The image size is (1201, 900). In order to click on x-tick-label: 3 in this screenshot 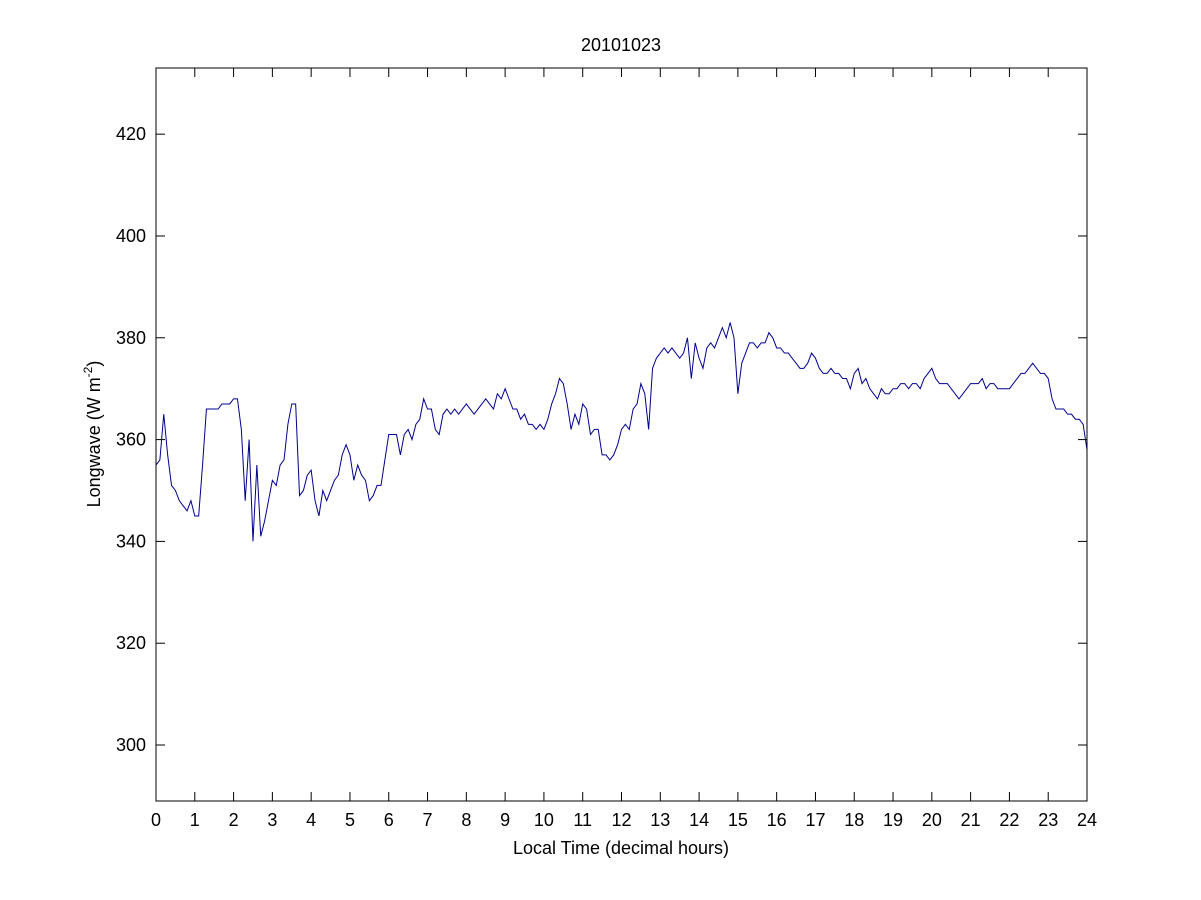, I will do `click(272, 820)`.